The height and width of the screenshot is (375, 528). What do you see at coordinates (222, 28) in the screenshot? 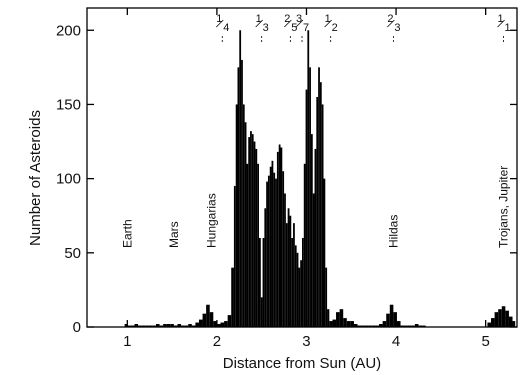
I see `resonance-fraction: 14` at bounding box center [222, 28].